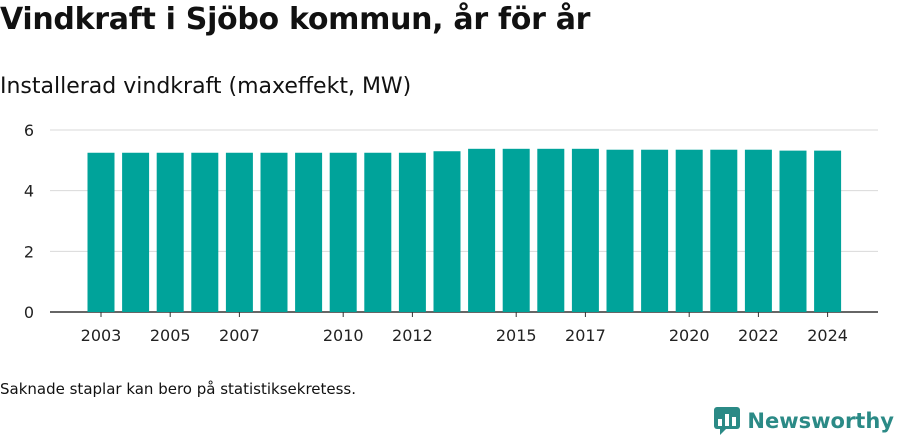 Image resolution: width=900 pixels, height=439 pixels. What do you see at coordinates (29, 312) in the screenshot?
I see `y-tick-label: 0` at bounding box center [29, 312].